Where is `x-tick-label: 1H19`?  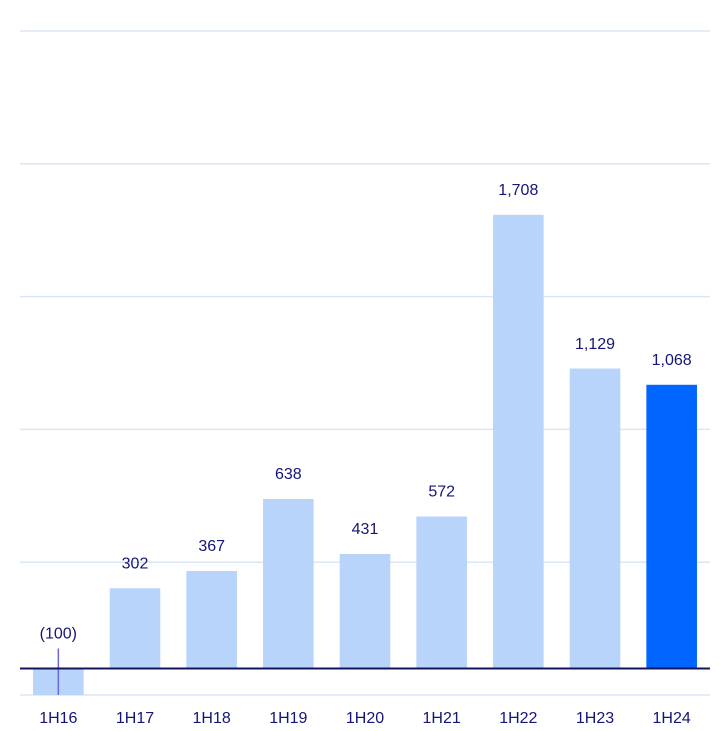
x-tick-label: 1H19 is located at coordinates (288, 718).